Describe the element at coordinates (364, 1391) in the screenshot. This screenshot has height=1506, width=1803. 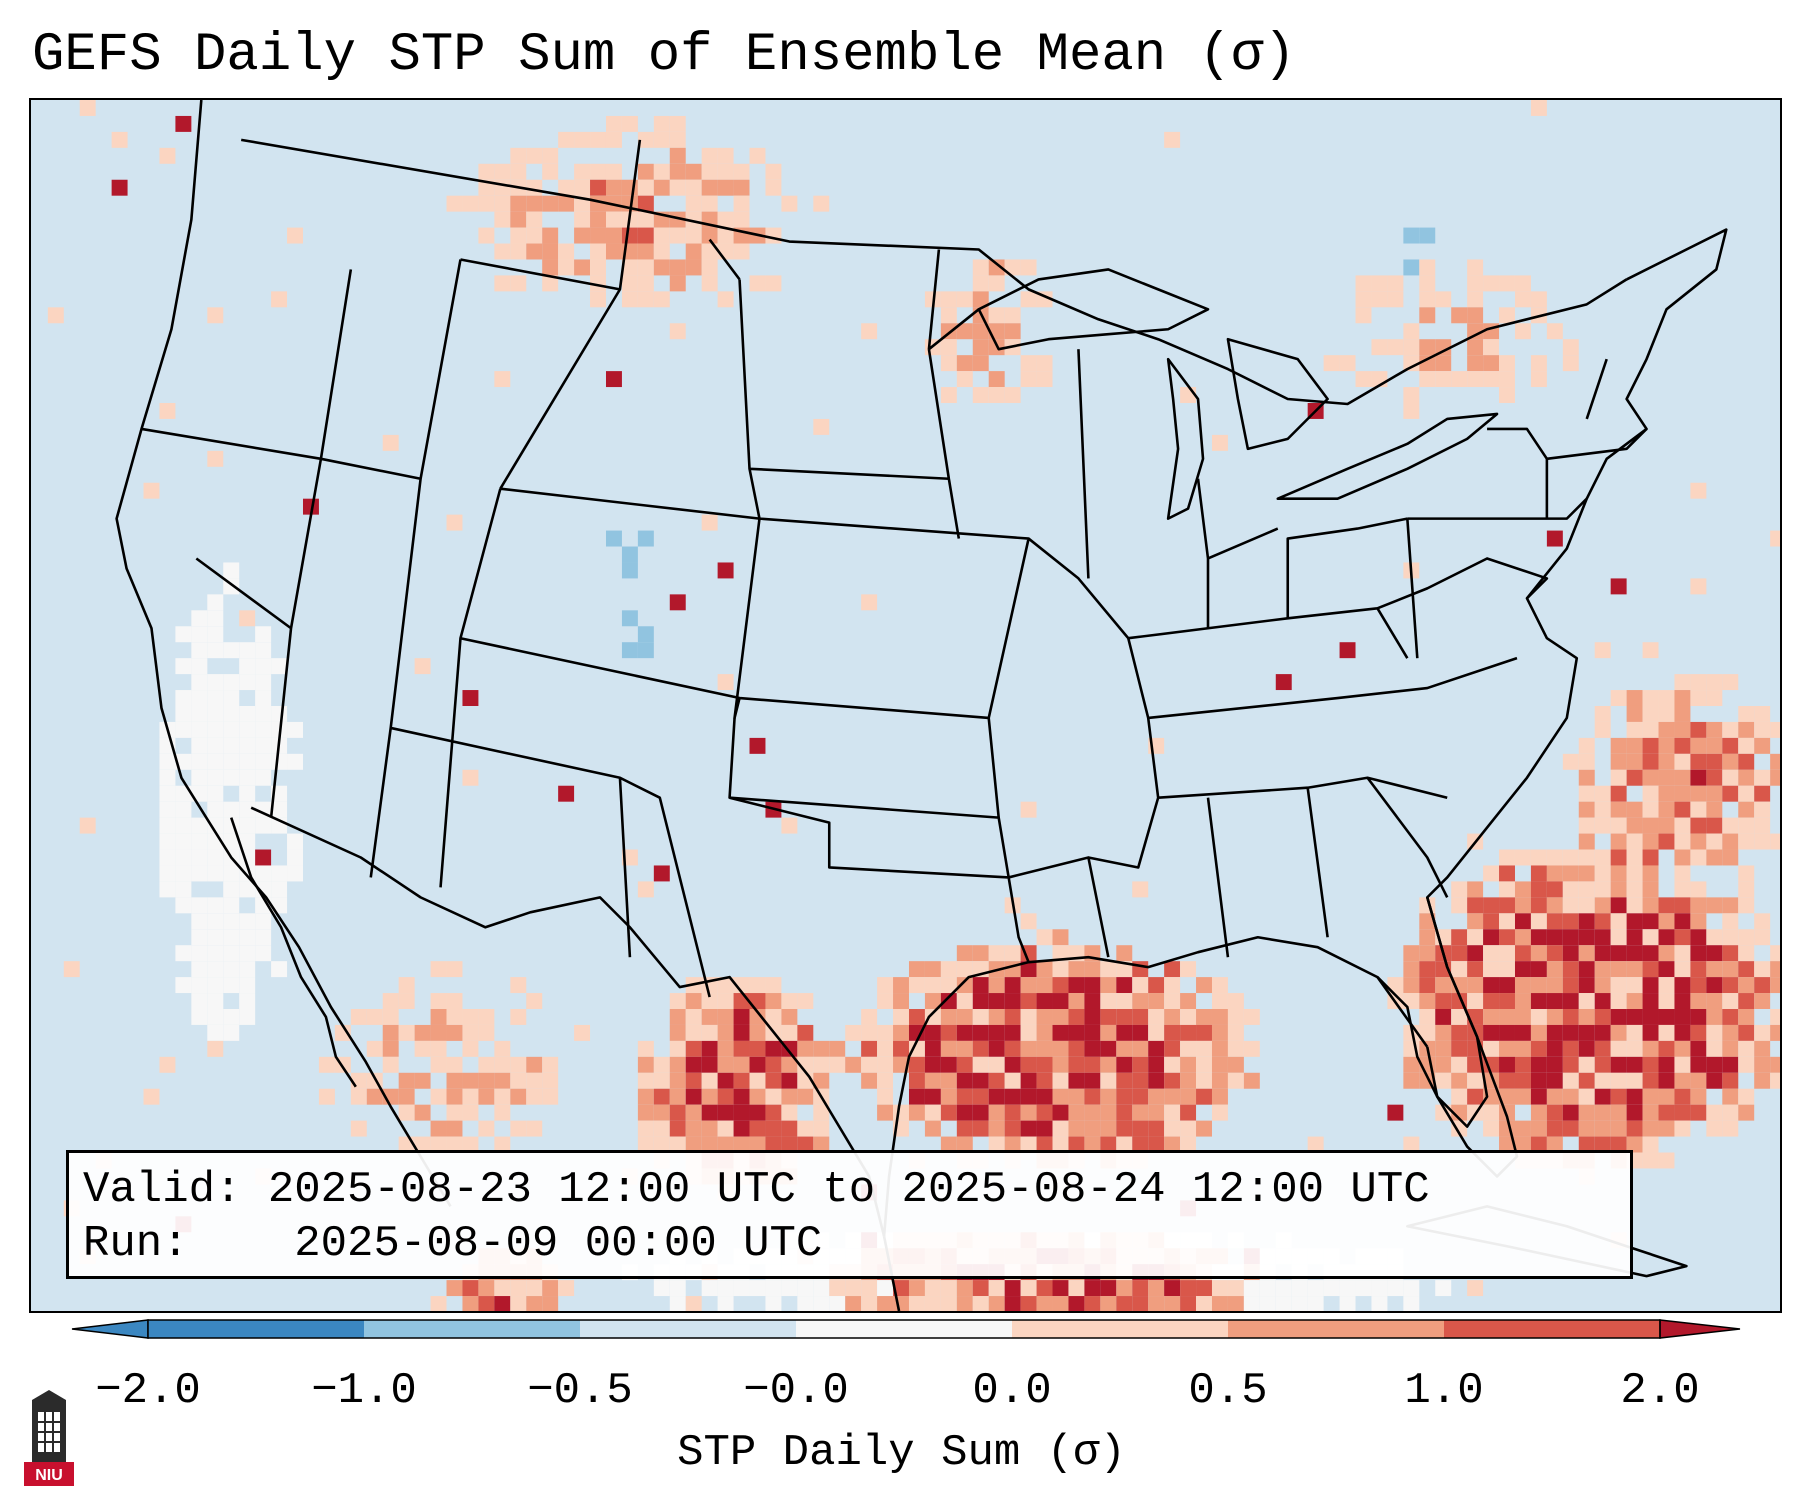
I see `colorbar-tick-2: −1.0` at that location.